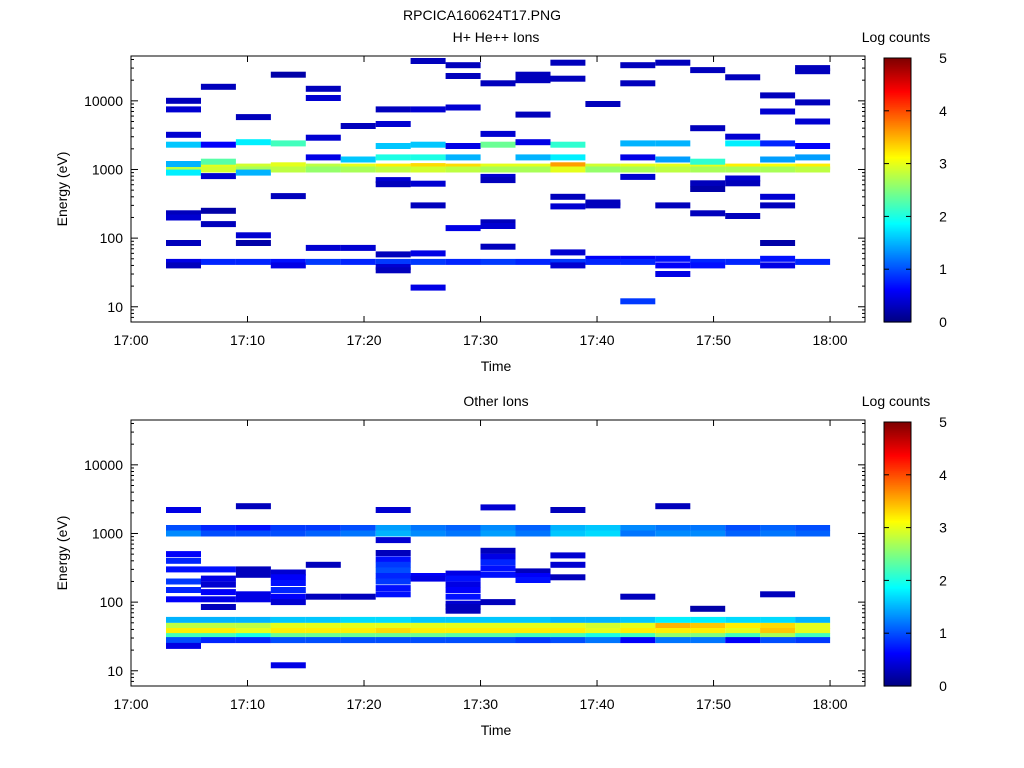 Image resolution: width=1024 pixels, height=768 pixels. What do you see at coordinates (713, 704) in the screenshot?
I see `x-tick-label: 17:50` at bounding box center [713, 704].